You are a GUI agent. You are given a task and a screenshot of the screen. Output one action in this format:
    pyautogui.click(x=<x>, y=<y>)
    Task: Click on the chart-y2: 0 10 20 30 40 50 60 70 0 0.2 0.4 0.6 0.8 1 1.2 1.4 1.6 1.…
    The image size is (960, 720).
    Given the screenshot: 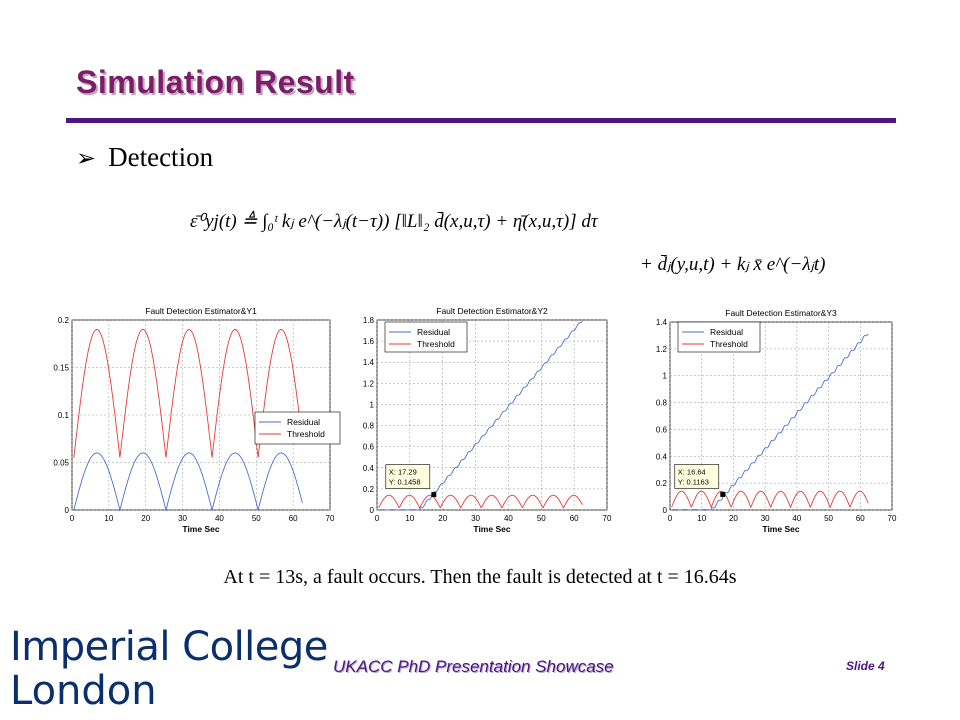 What is the action you would take?
    pyautogui.click(x=487, y=420)
    